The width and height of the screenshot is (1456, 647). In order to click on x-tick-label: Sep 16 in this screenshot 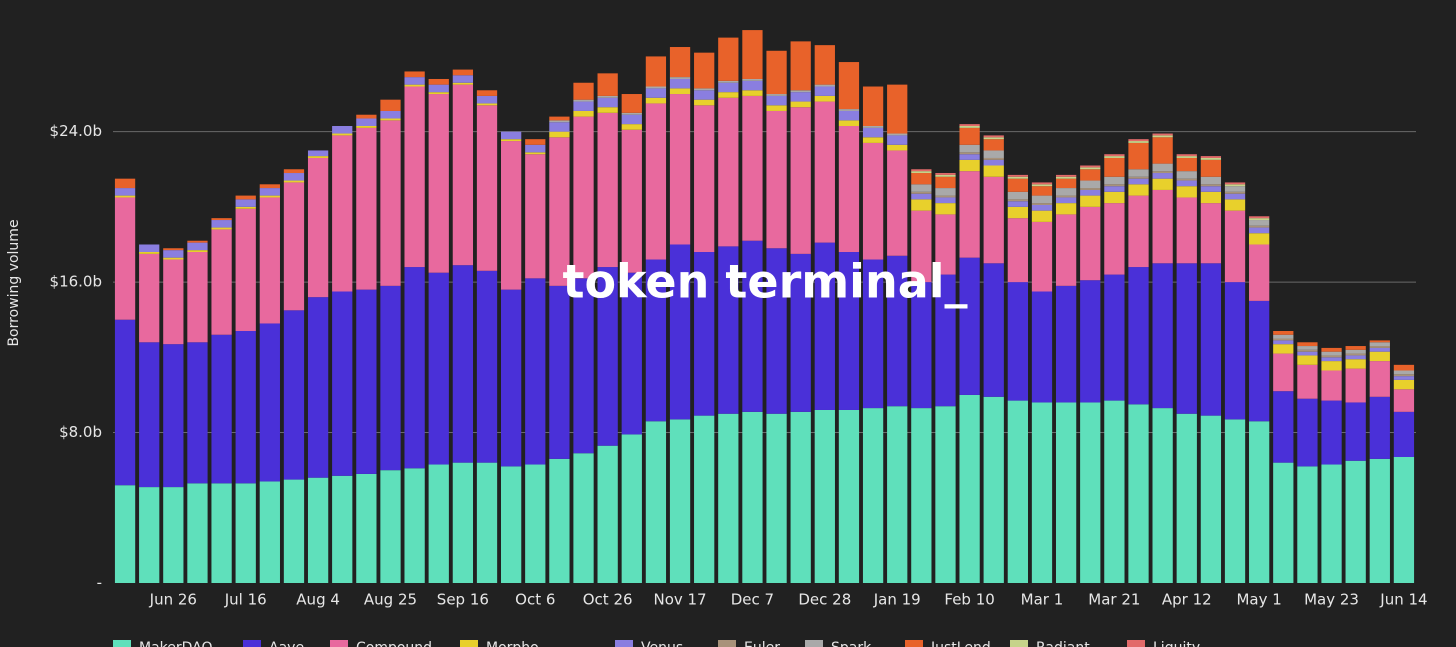, I will do `click(463, 600)`.